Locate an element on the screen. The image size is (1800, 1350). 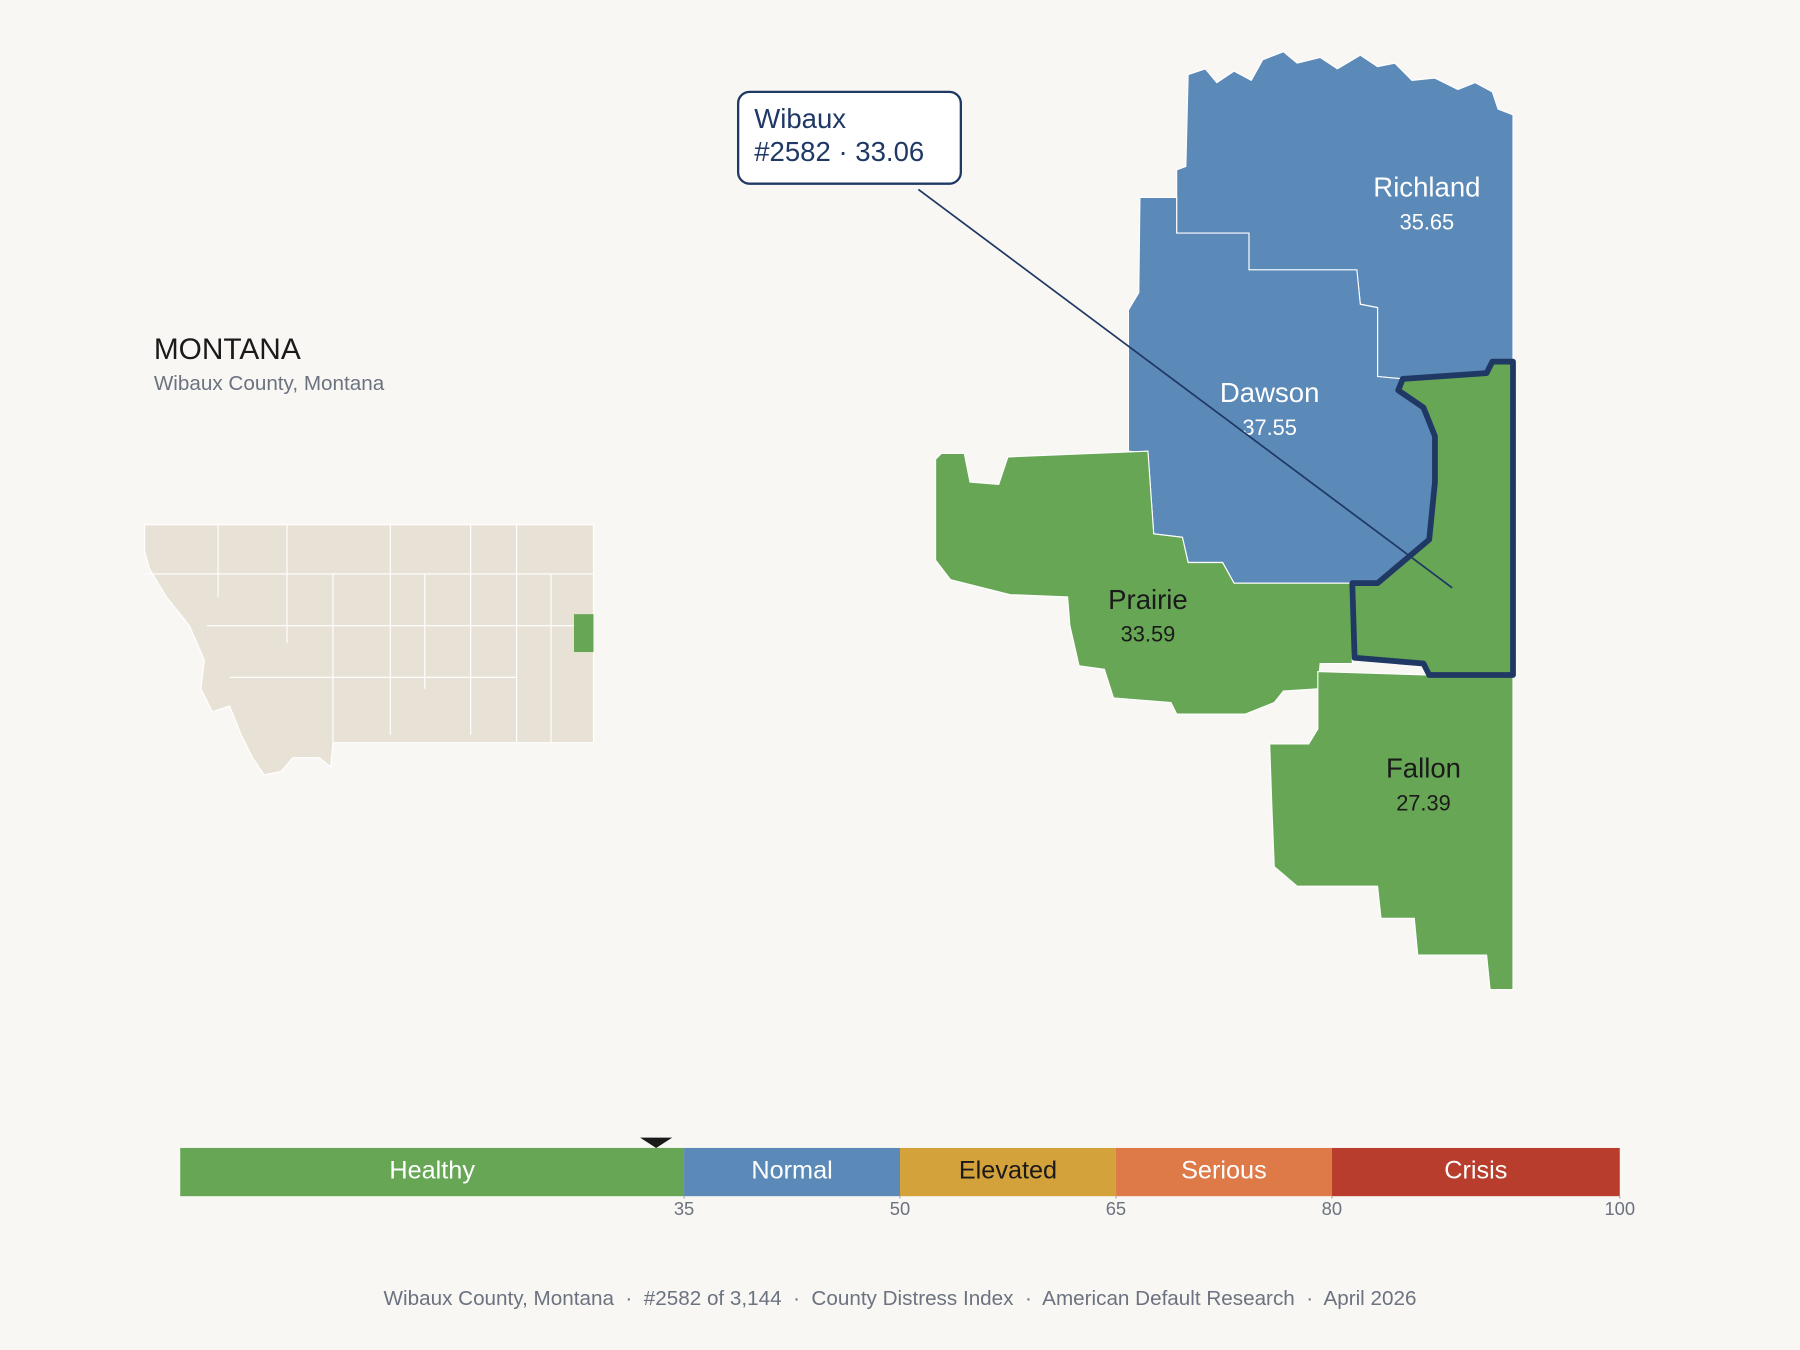
scale-band-label: Elevated is located at coordinates (1008, 1171).